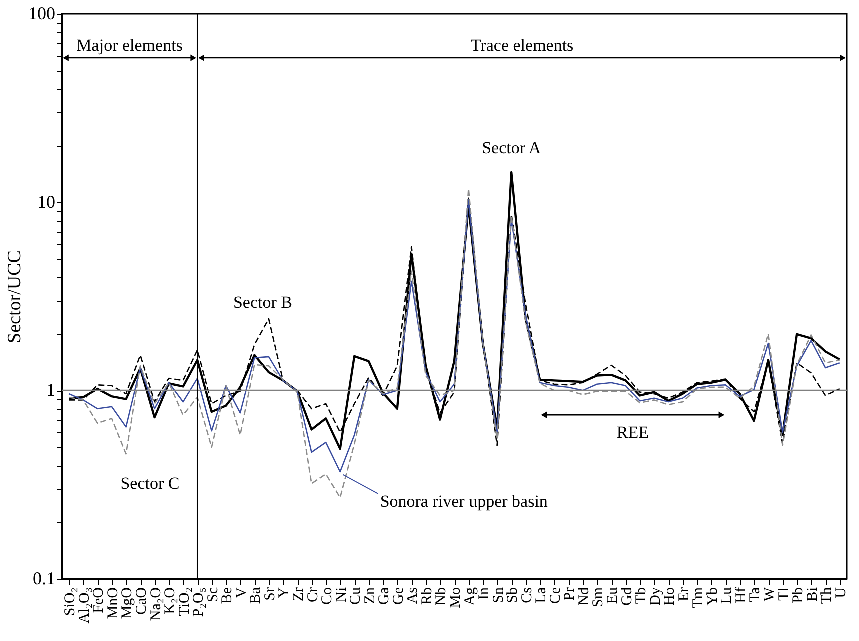 Image resolution: width=859 pixels, height=641 pixels. Describe the element at coordinates (827, 595) in the screenshot. I see `x-tick-label: Th` at that location.